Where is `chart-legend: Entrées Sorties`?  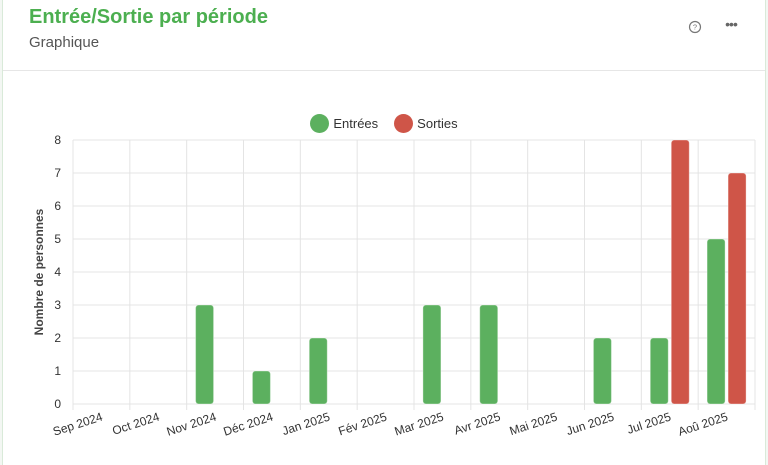 chart-legend: Entrées Sorties is located at coordinates (384, 123).